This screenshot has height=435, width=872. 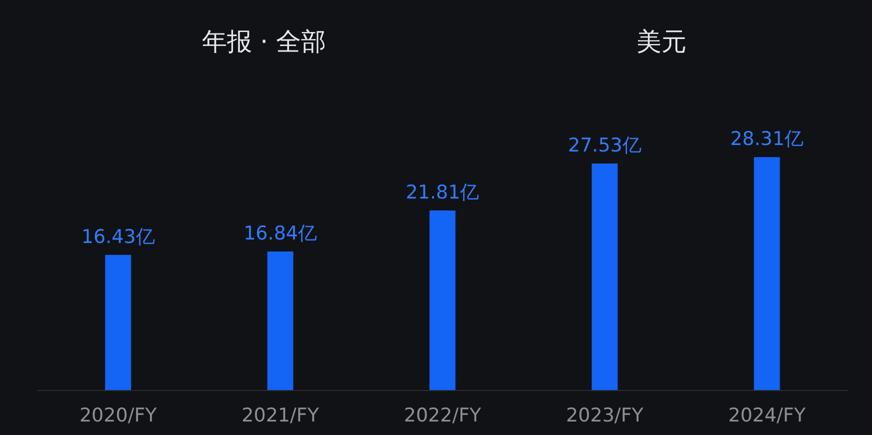 I want to click on data-label: 27.53亿, so click(x=605, y=145).